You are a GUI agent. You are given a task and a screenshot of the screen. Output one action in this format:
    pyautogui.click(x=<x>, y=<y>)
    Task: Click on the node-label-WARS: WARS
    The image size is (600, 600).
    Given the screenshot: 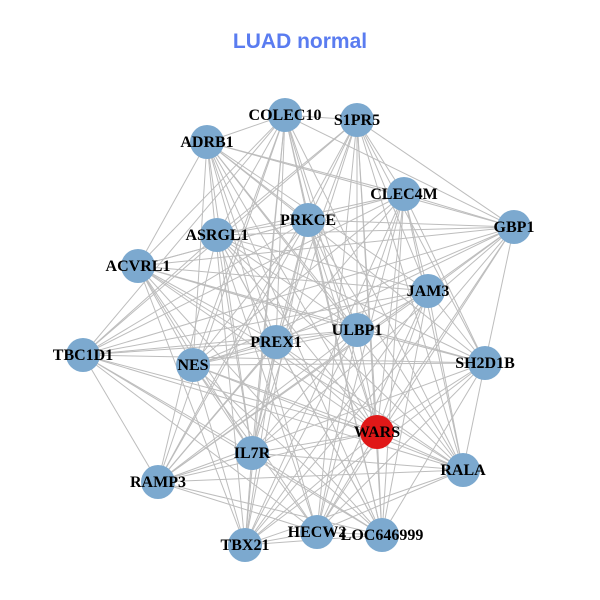 What is the action you would take?
    pyautogui.click(x=377, y=432)
    